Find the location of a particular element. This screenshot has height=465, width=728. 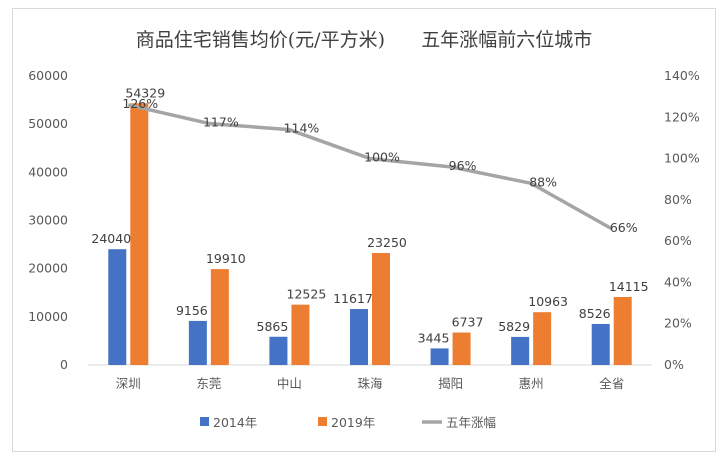

bar-data-label: 24040 is located at coordinates (111, 238).